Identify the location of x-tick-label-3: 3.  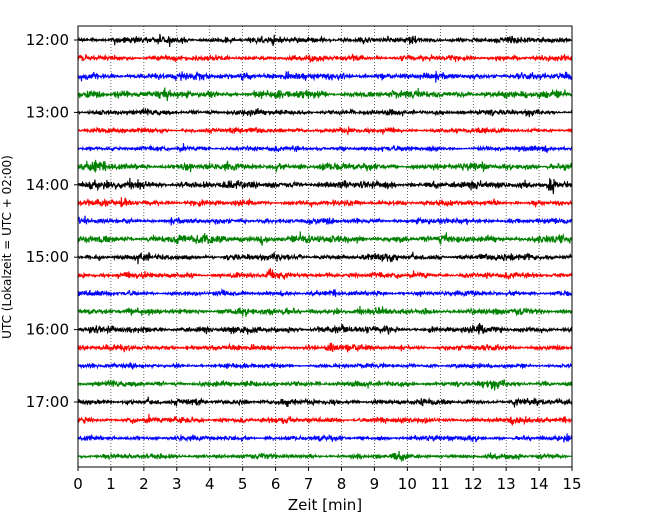
(177, 484).